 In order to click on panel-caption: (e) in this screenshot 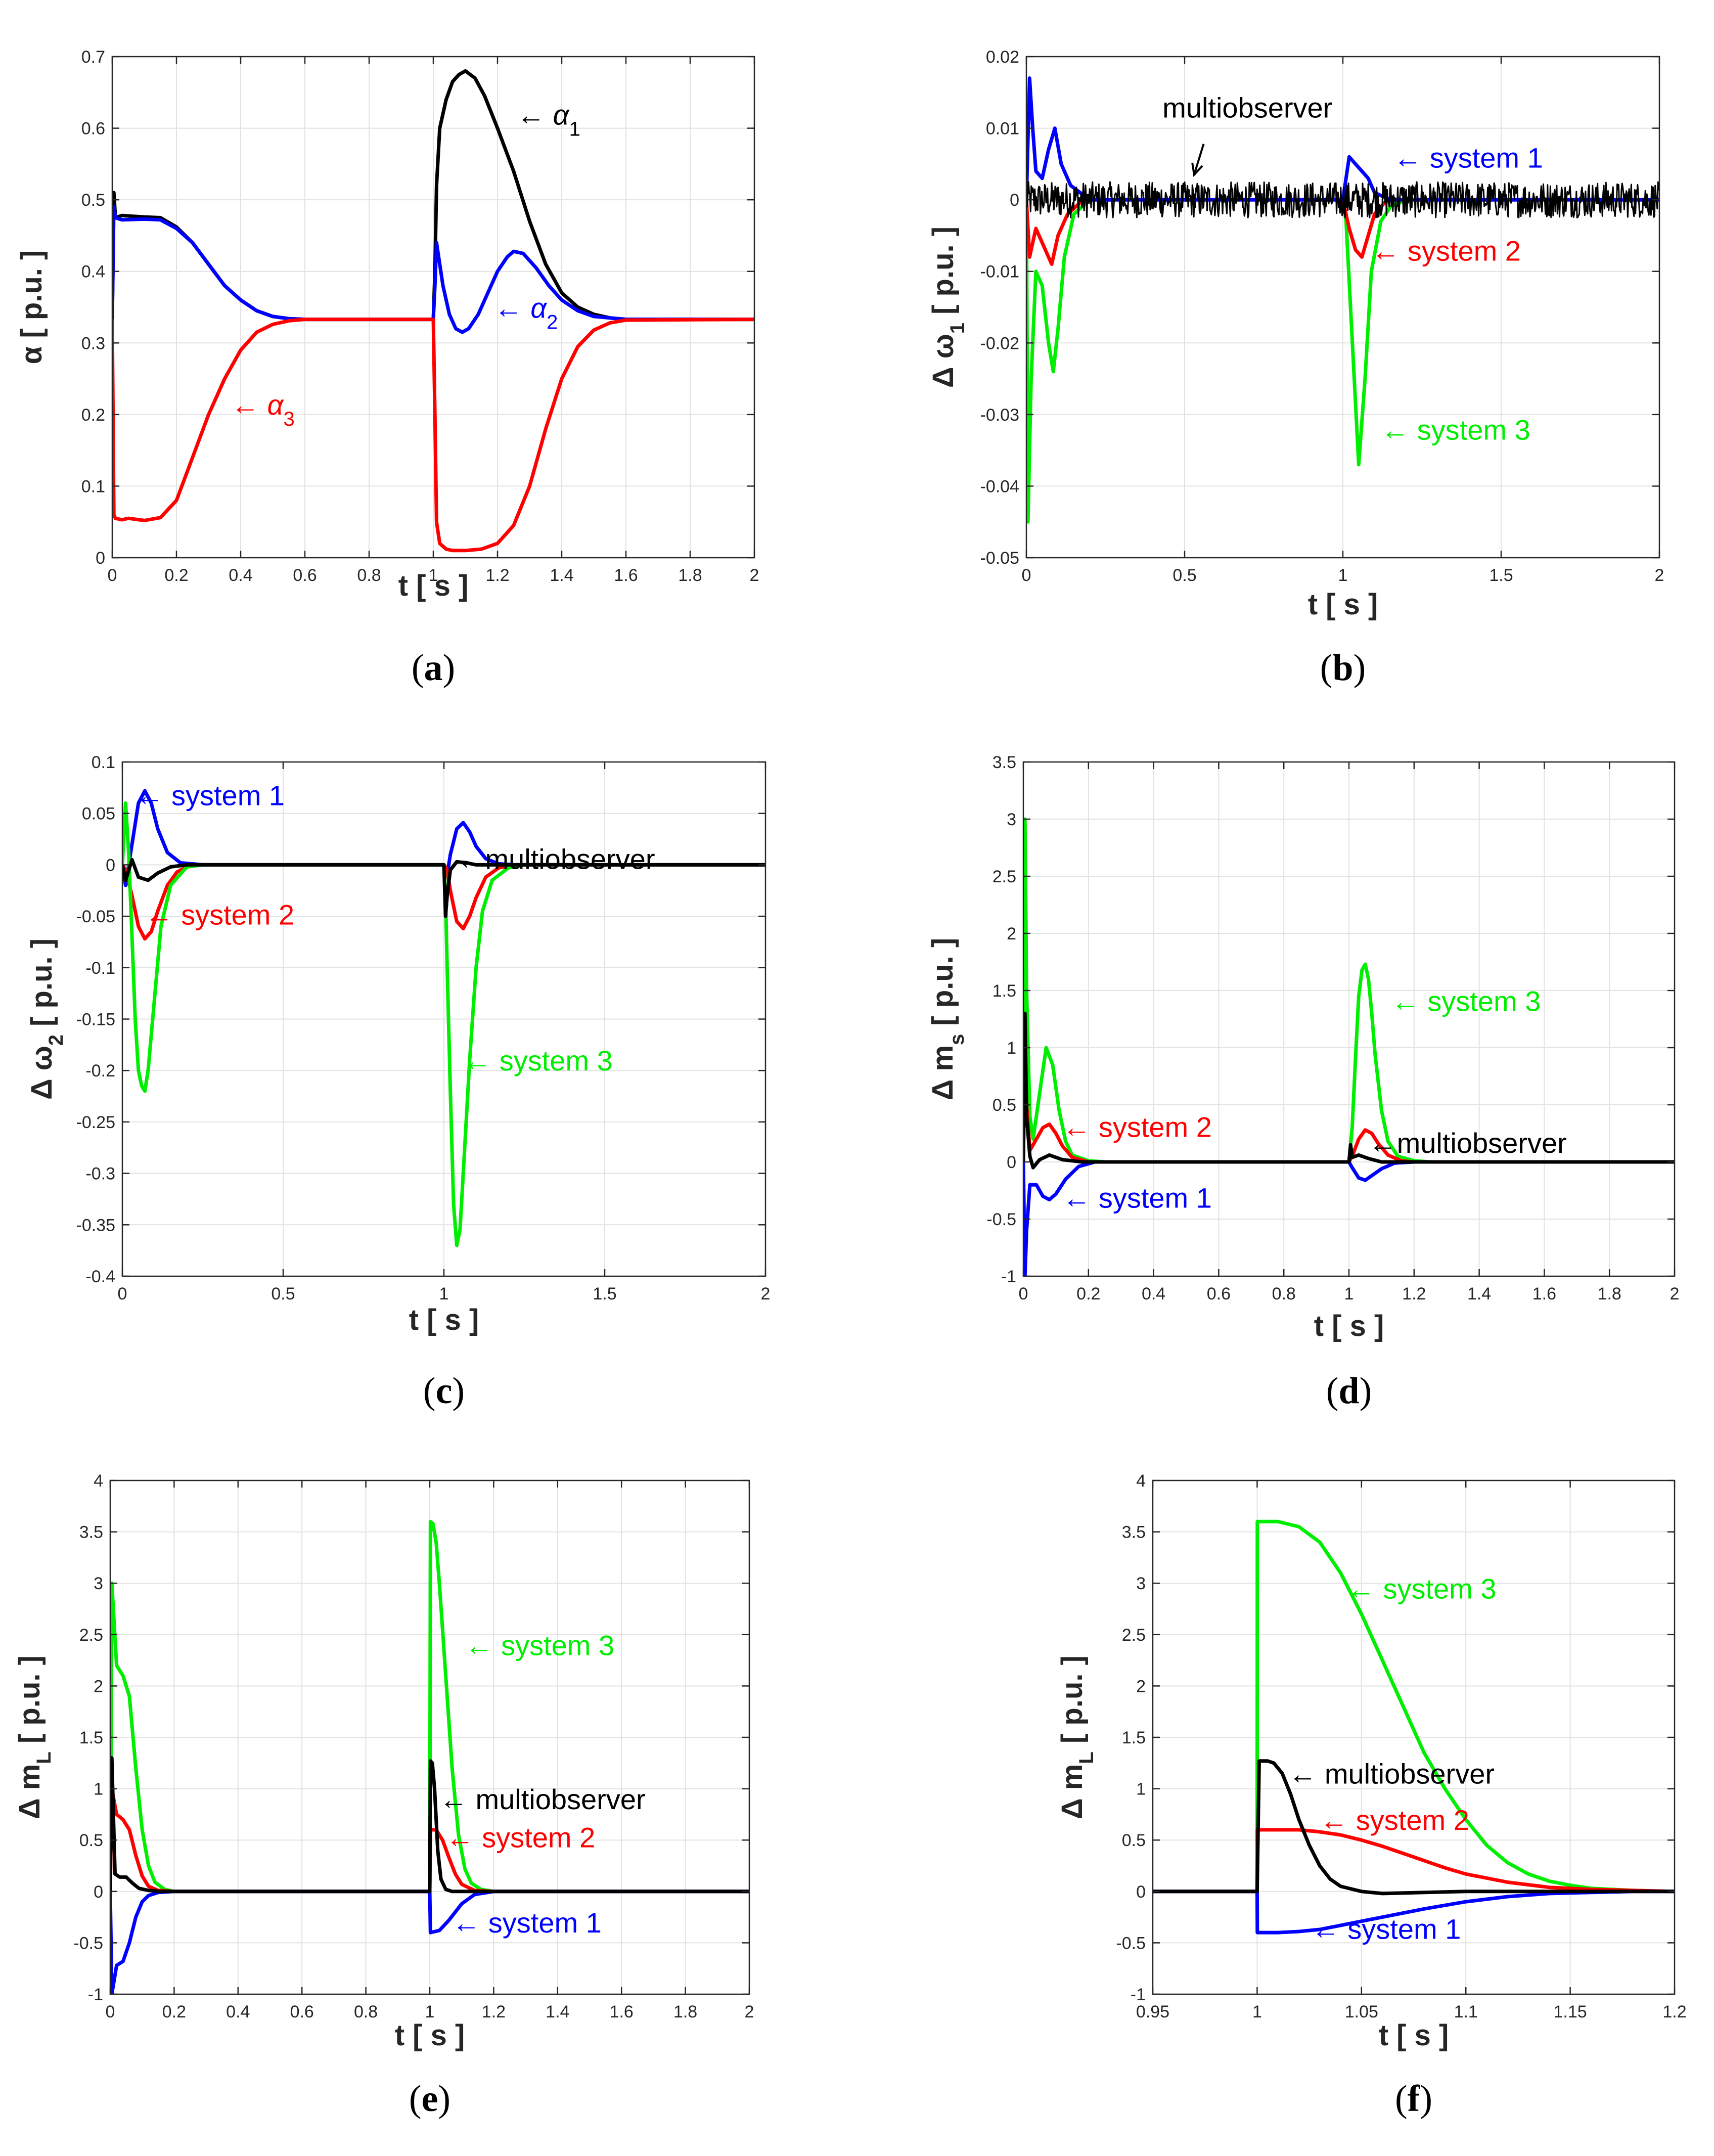, I will do `click(429, 2099)`.